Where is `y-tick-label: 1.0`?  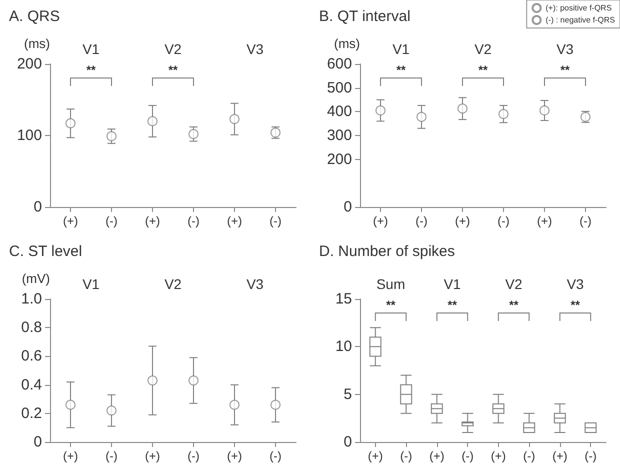
y-tick-label: 1.0 is located at coordinates (31, 299).